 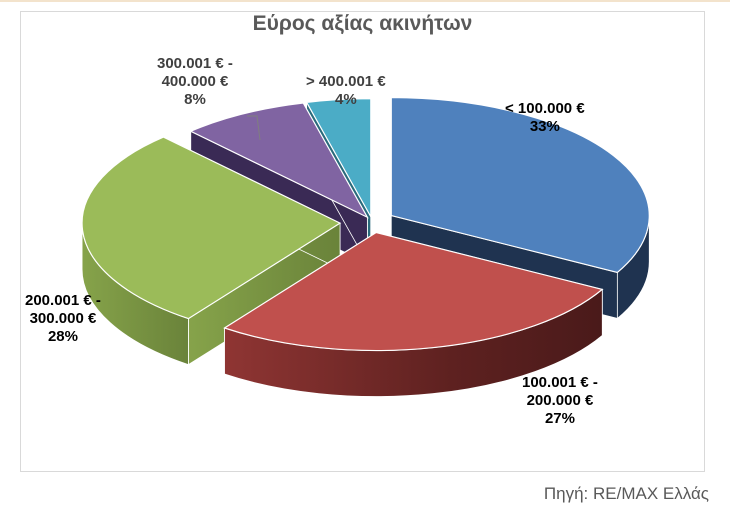 I want to click on label-300k-400k: 300.001 € - 400.000 € 8%, so click(x=195, y=82).